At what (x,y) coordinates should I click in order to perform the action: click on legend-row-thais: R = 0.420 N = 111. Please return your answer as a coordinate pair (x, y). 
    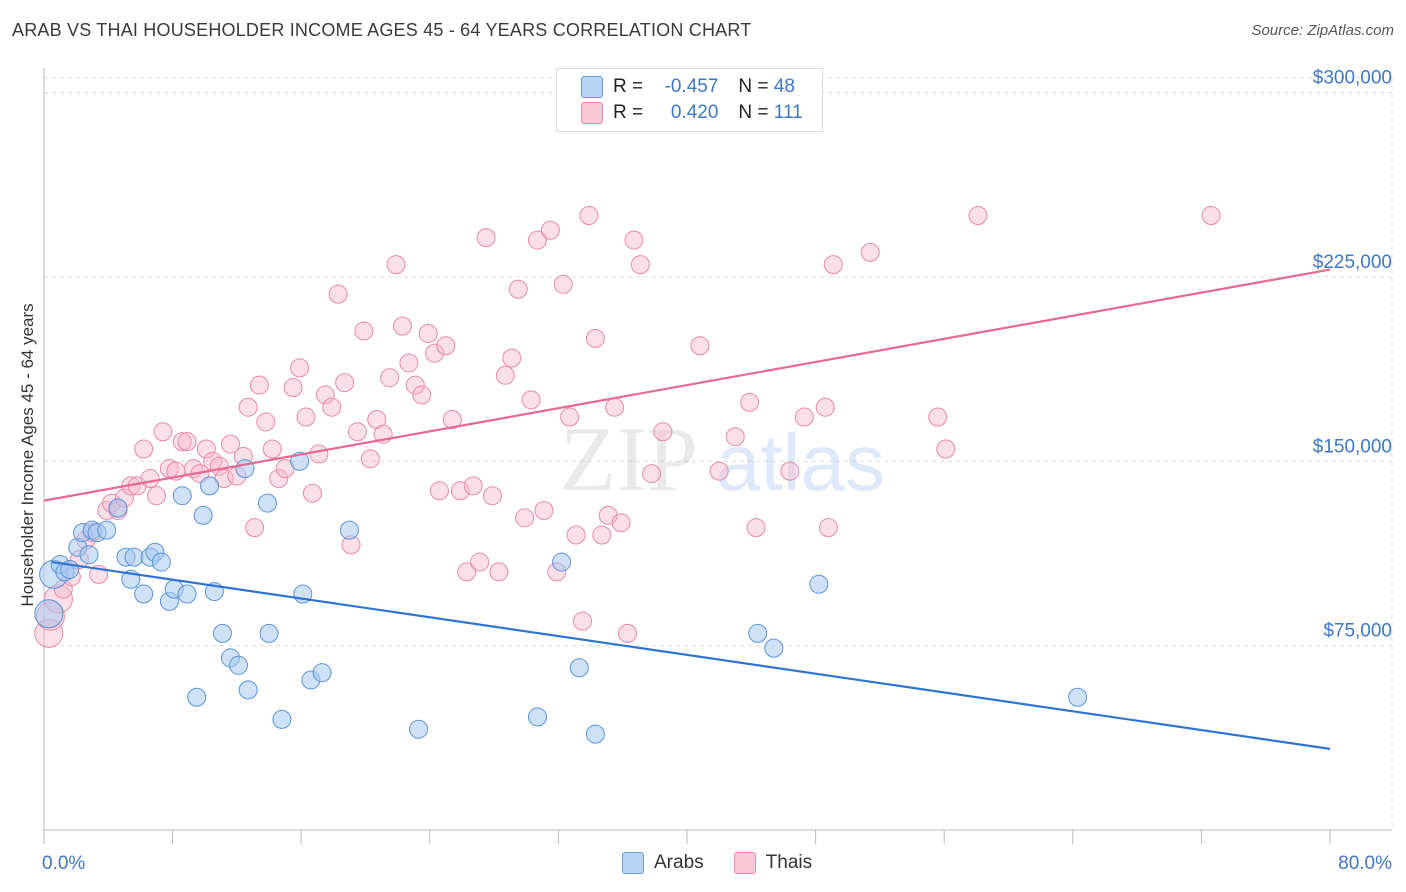
    Looking at the image, I should click on (692, 113).